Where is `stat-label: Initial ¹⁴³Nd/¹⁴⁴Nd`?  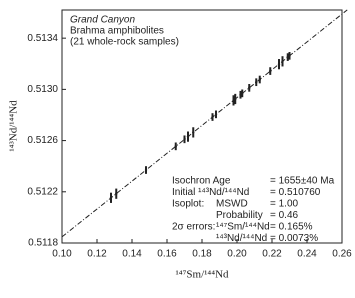
stat-label: Initial ¹⁴³Nd/¹⁴⁴Nd is located at coordinates (210, 192).